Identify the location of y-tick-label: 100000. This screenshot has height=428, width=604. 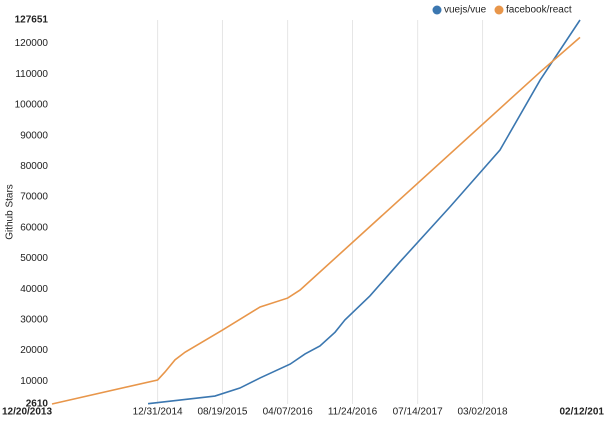
(32, 105).